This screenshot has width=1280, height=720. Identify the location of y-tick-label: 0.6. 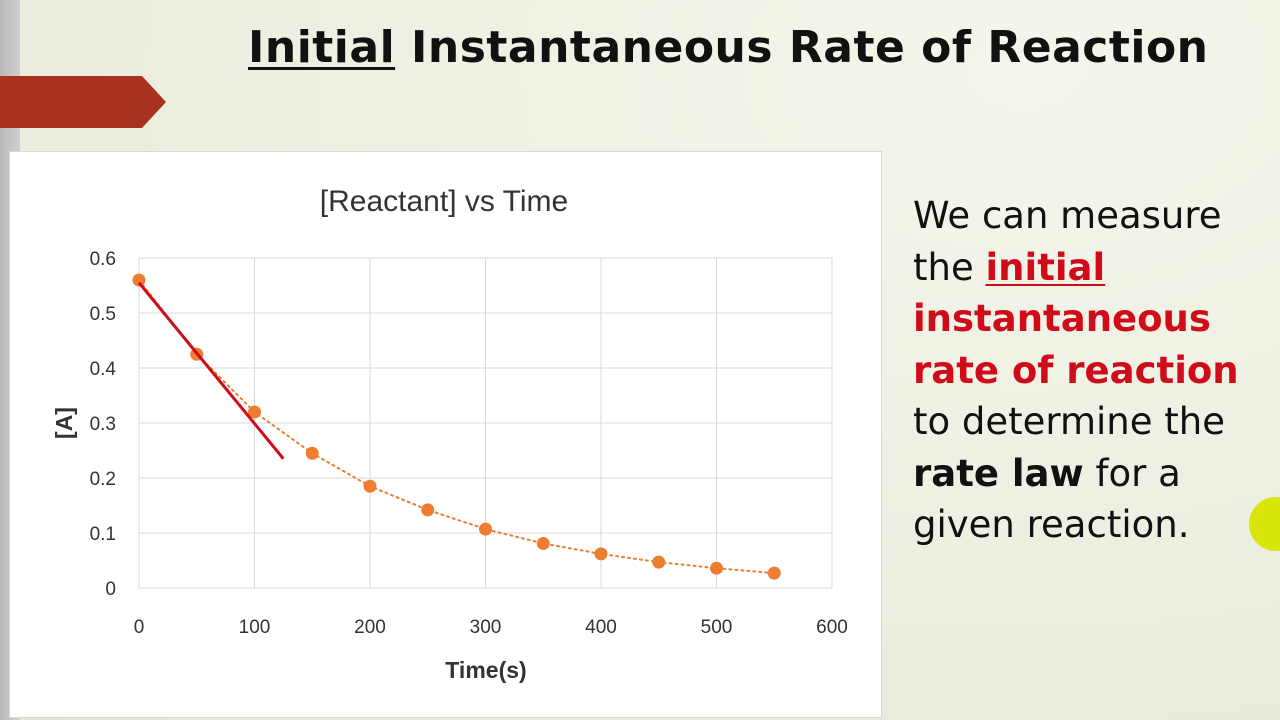
(103, 259).